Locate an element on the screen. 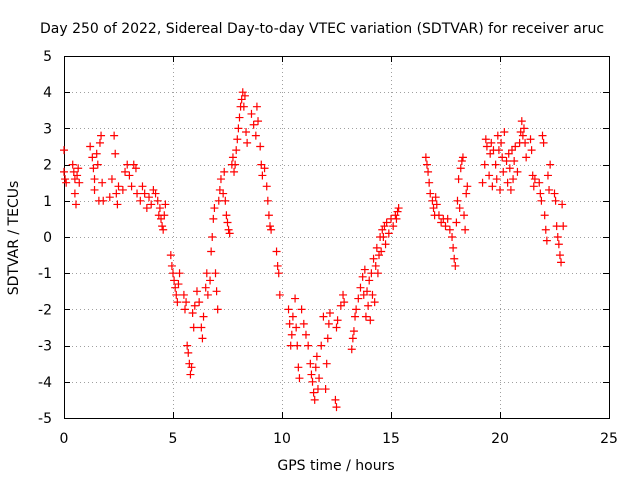 This screenshot has width=640, height=480. x-tick-label: 0 is located at coordinates (64, 439).